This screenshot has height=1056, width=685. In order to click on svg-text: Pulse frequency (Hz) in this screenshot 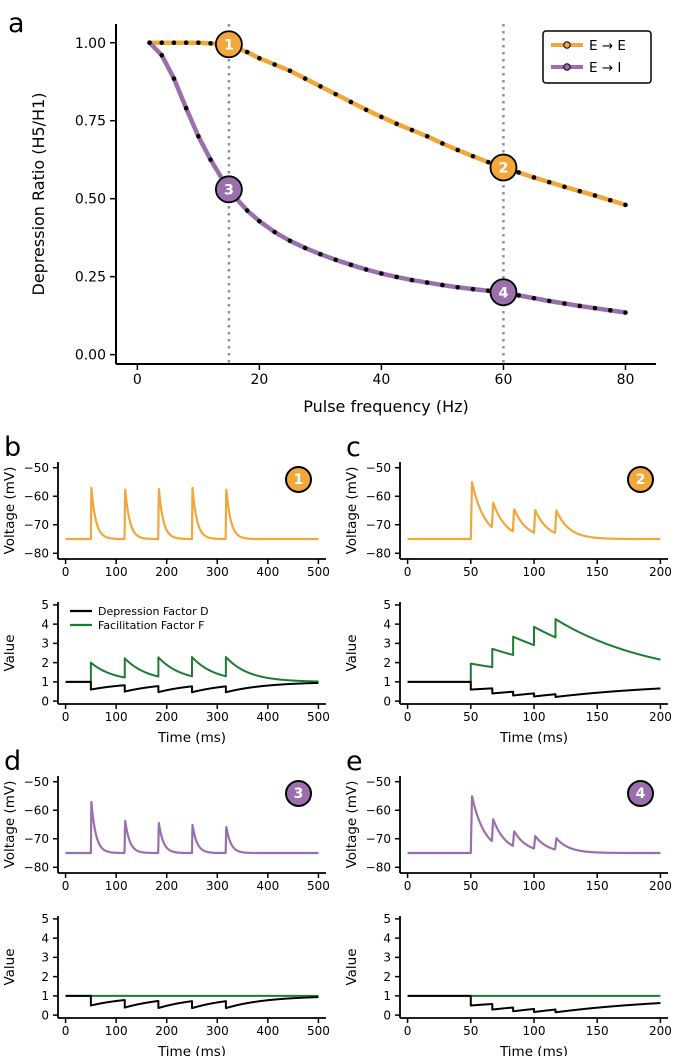, I will do `click(385, 406)`.